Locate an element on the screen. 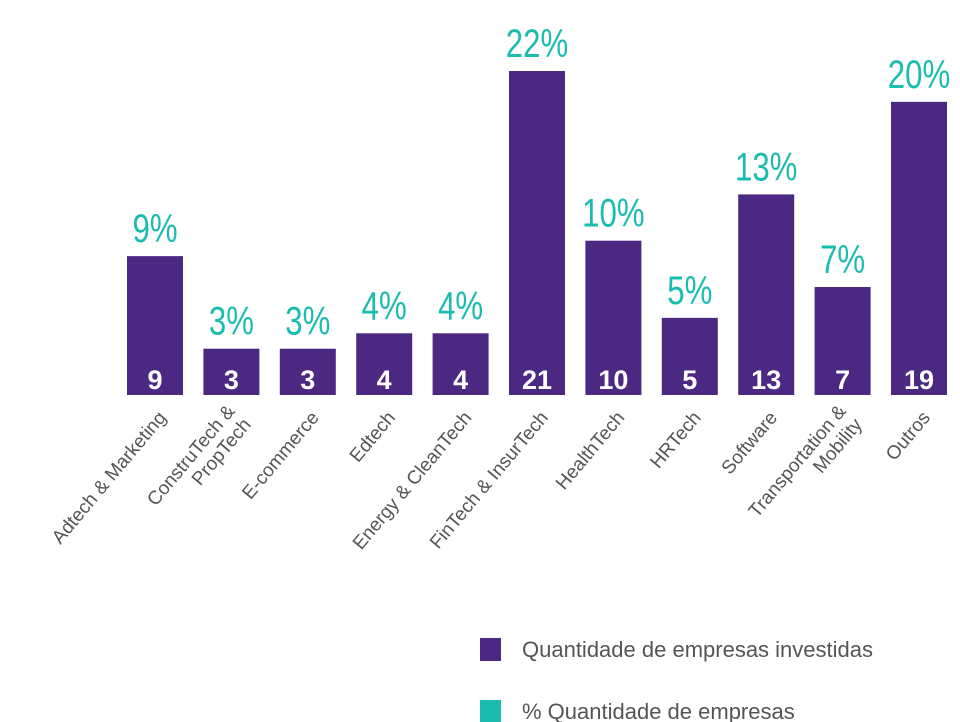 The image size is (960, 722). bar-count-label: 9 is located at coordinates (154, 380).